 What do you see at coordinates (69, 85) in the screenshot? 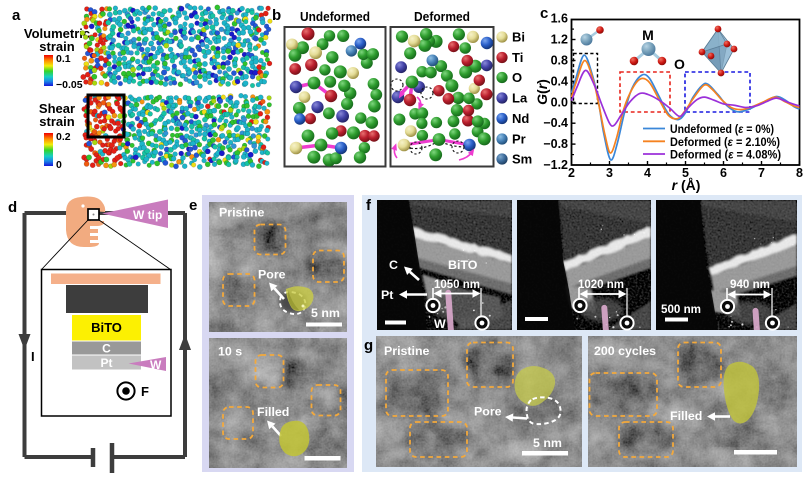
I see `svg-text: −0.05` at bounding box center [69, 85].